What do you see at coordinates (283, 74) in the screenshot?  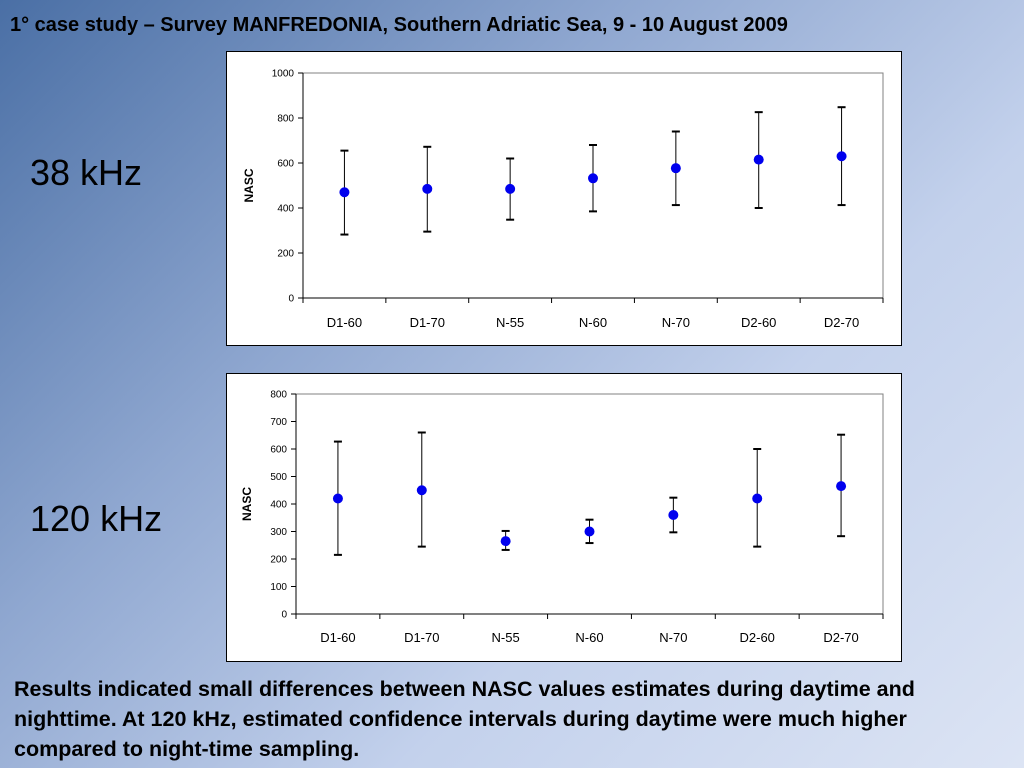 I see `y-tick-label: 1000` at bounding box center [283, 74].